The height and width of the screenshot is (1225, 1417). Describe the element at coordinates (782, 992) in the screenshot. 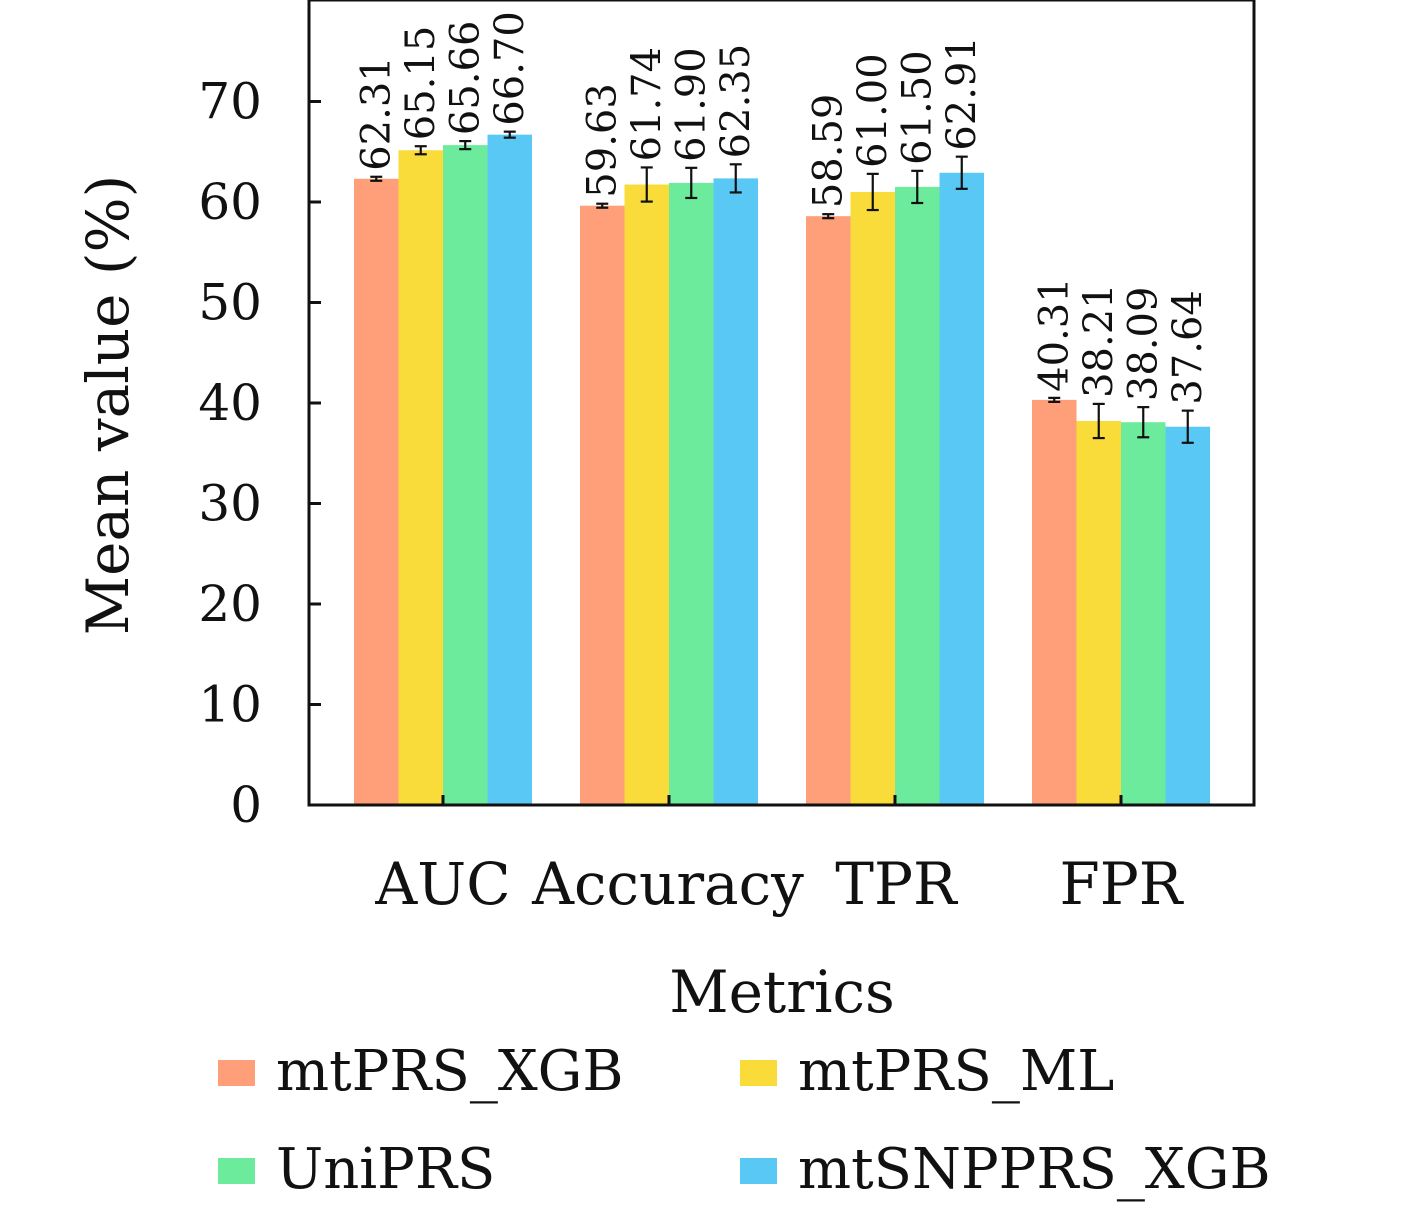

I see `x-axis-label: Metrics` at that location.